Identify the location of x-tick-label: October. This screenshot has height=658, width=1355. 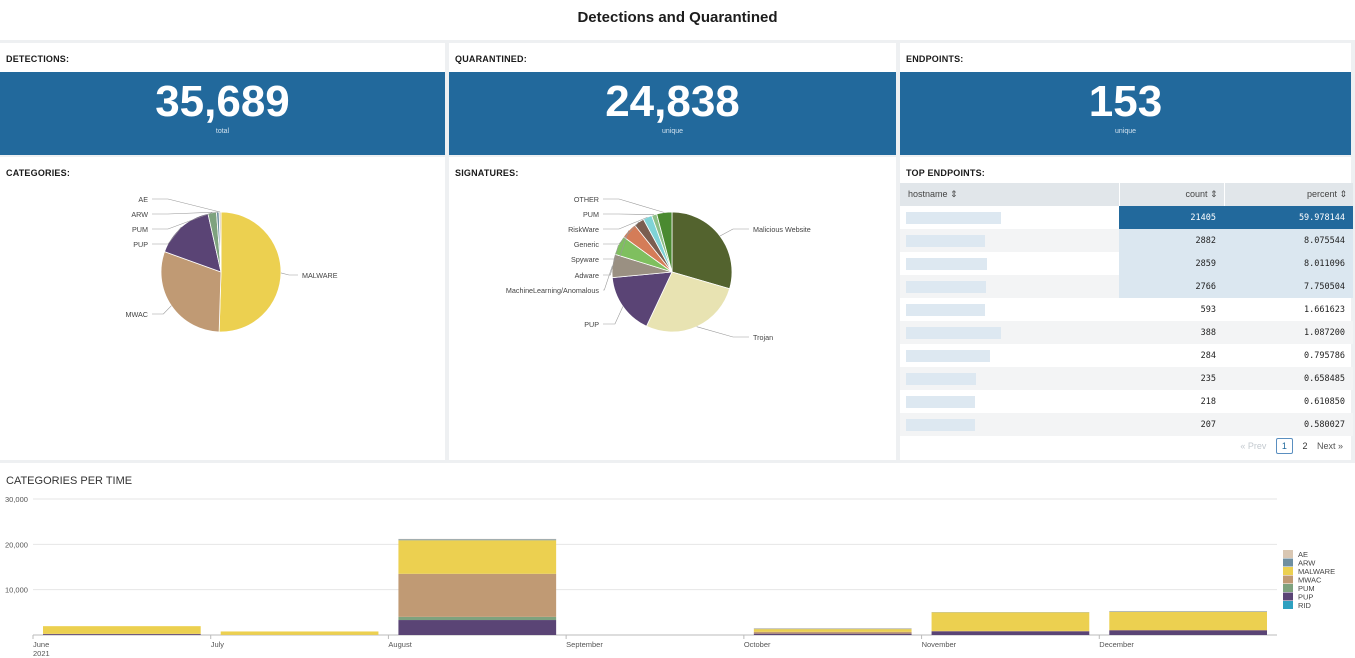
(757, 644).